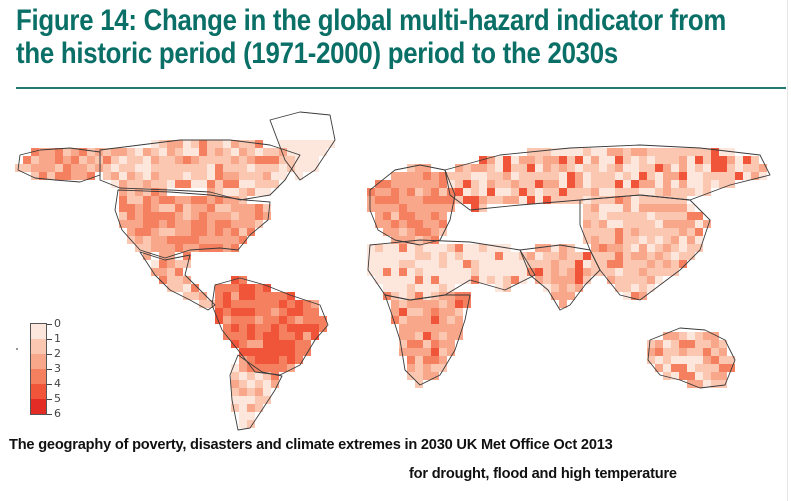 This screenshot has width=791, height=501. I want to click on outline-greenland, so click(302, 146).